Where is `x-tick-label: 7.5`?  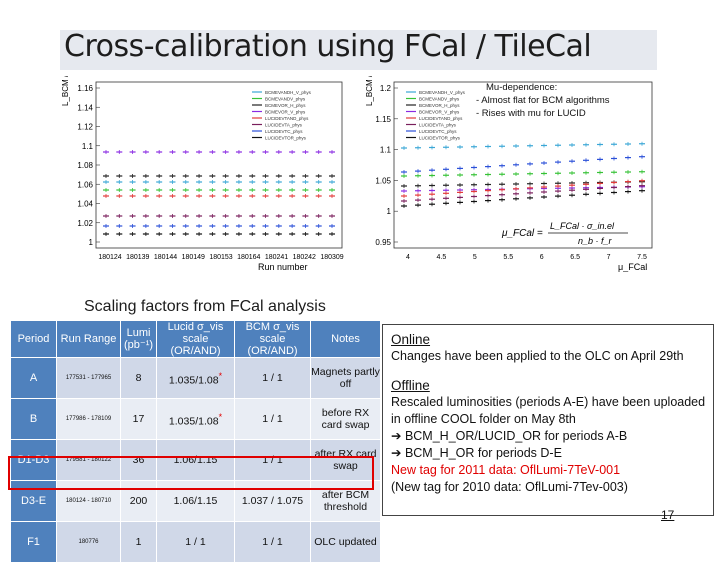
x-tick-label: 7.5 is located at coordinates (642, 257).